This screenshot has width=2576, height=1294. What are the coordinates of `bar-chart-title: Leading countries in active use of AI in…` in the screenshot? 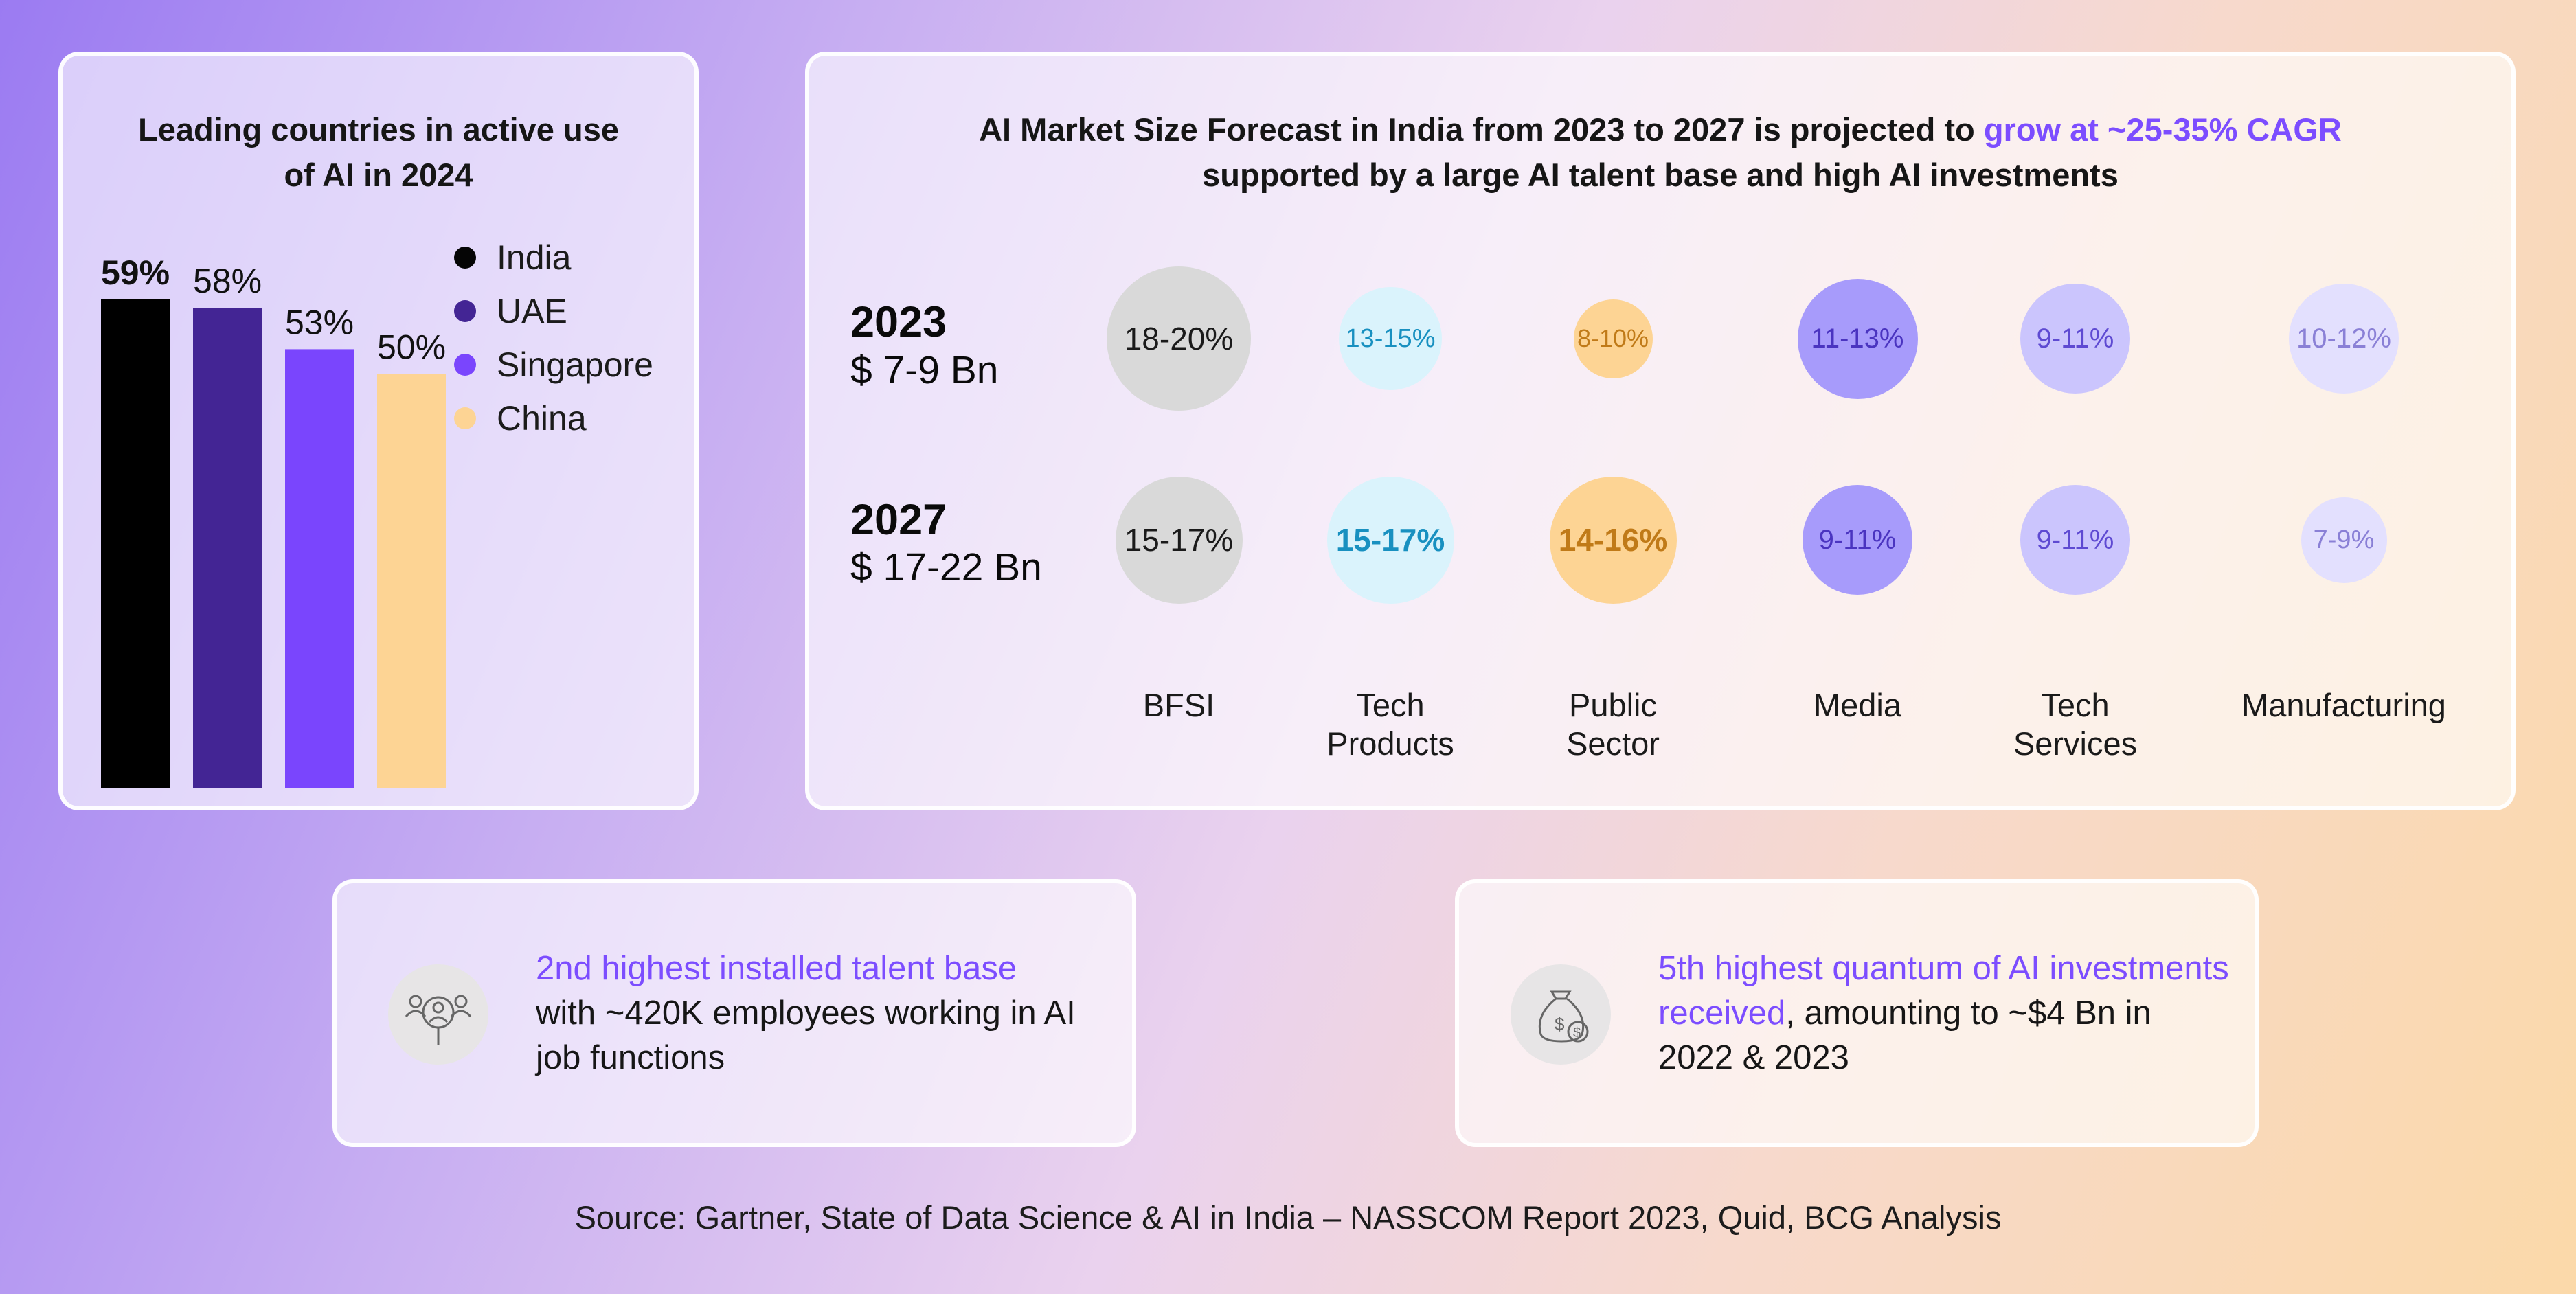 It's located at (378, 152).